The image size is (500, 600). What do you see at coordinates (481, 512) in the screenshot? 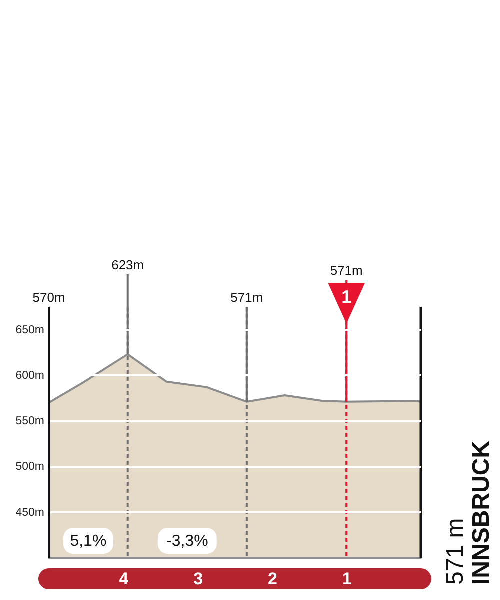
I see `text: INNSBRUCK` at bounding box center [481, 512].